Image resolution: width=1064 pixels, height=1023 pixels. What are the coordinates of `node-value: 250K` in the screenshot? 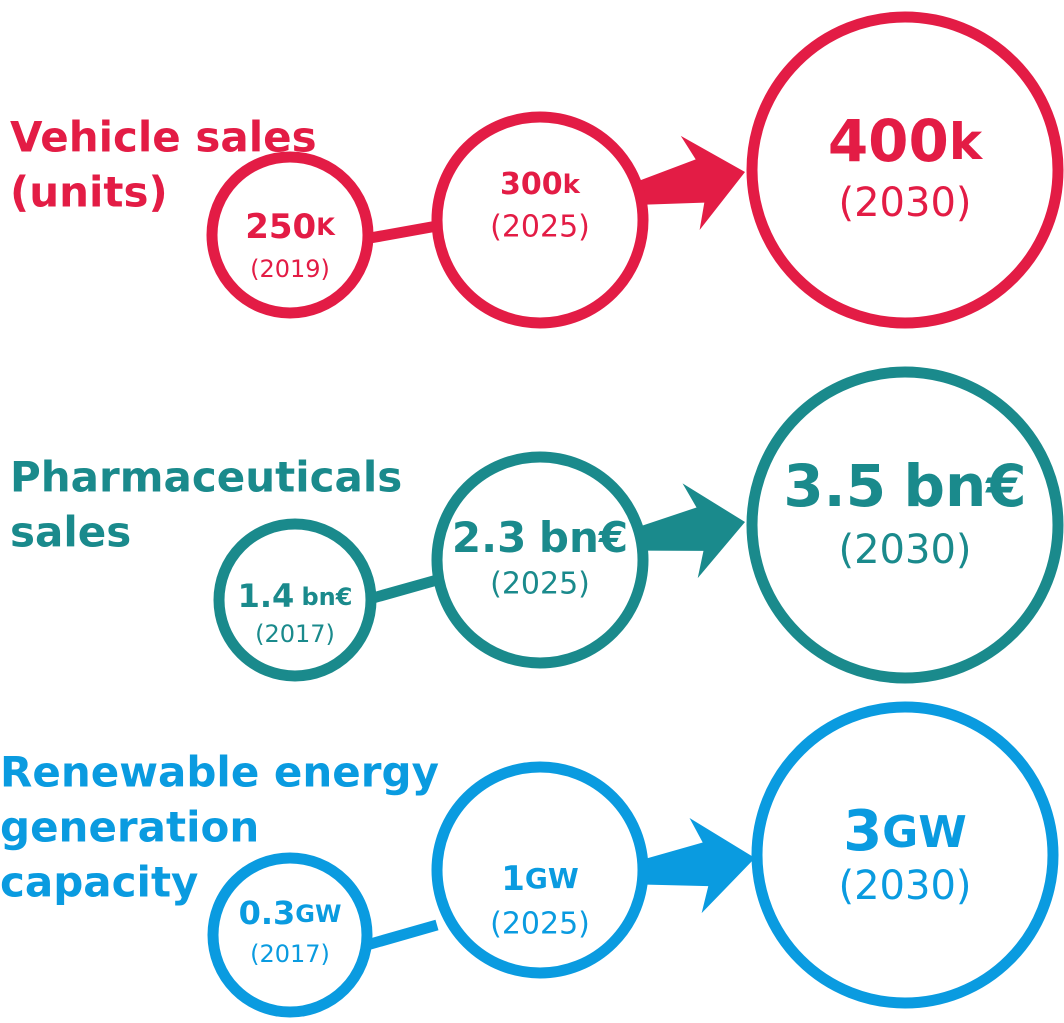 It's located at (290, 227).